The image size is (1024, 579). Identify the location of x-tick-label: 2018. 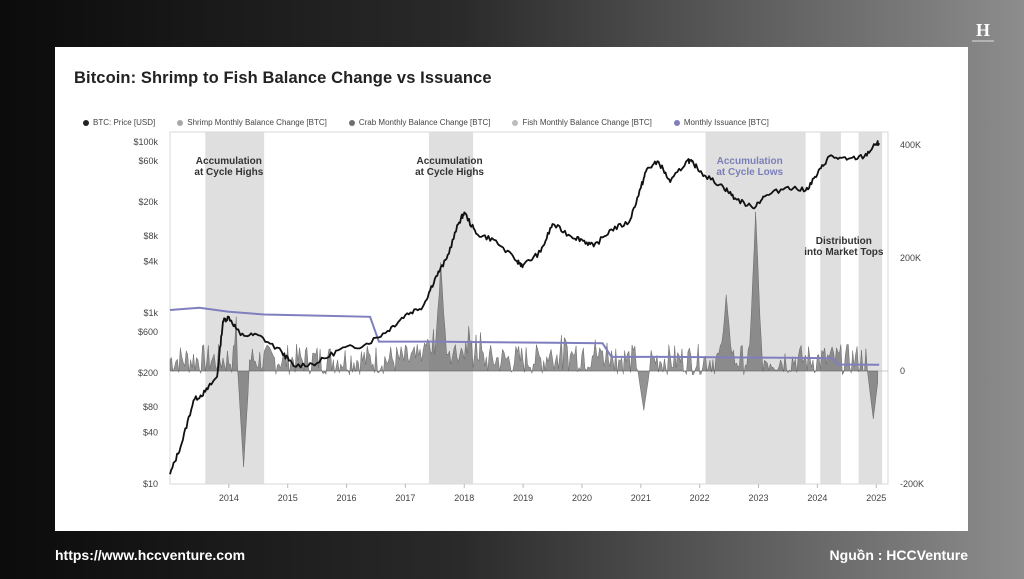
(464, 498).